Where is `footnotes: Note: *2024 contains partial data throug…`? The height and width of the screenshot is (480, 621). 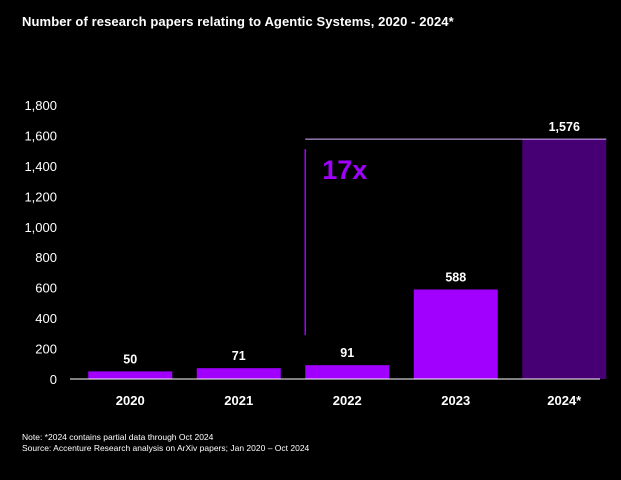
footnotes: Note: *2024 contains partial data throug… is located at coordinates (165, 443).